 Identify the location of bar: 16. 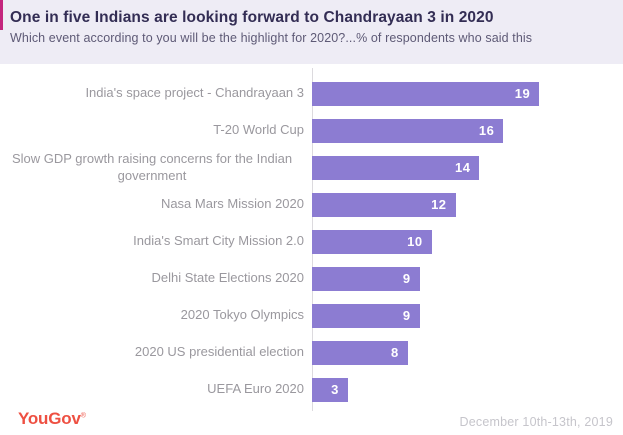
(408, 130).